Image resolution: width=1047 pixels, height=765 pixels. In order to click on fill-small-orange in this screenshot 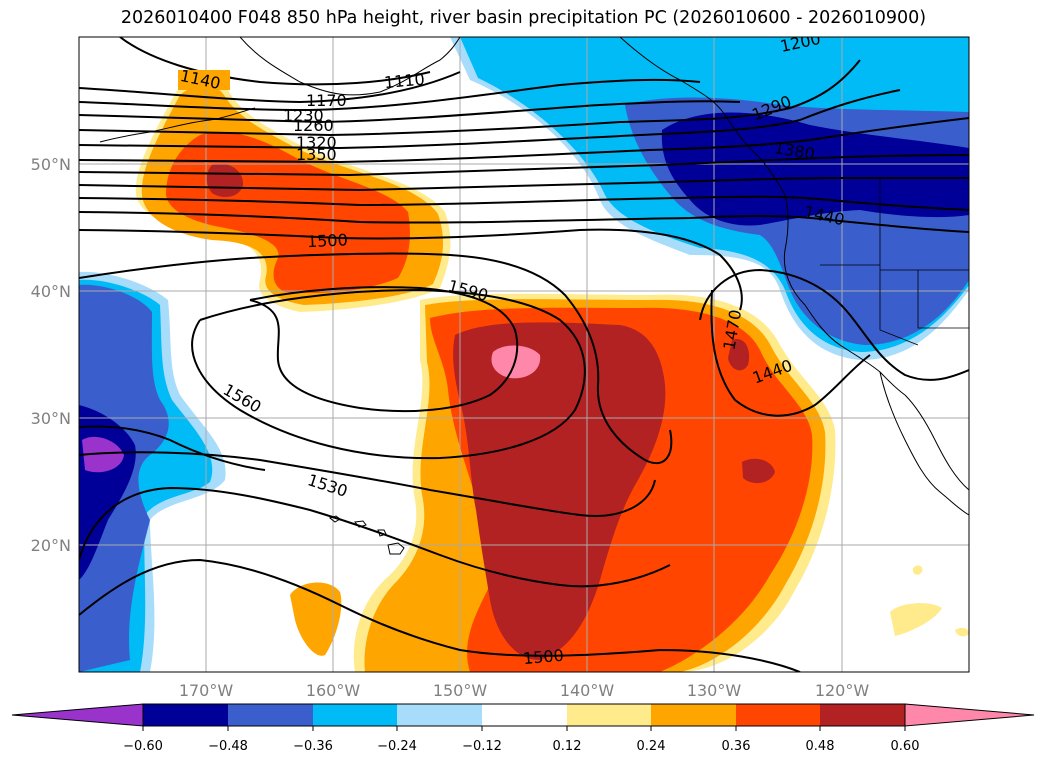, I will do `click(316, 619)`.